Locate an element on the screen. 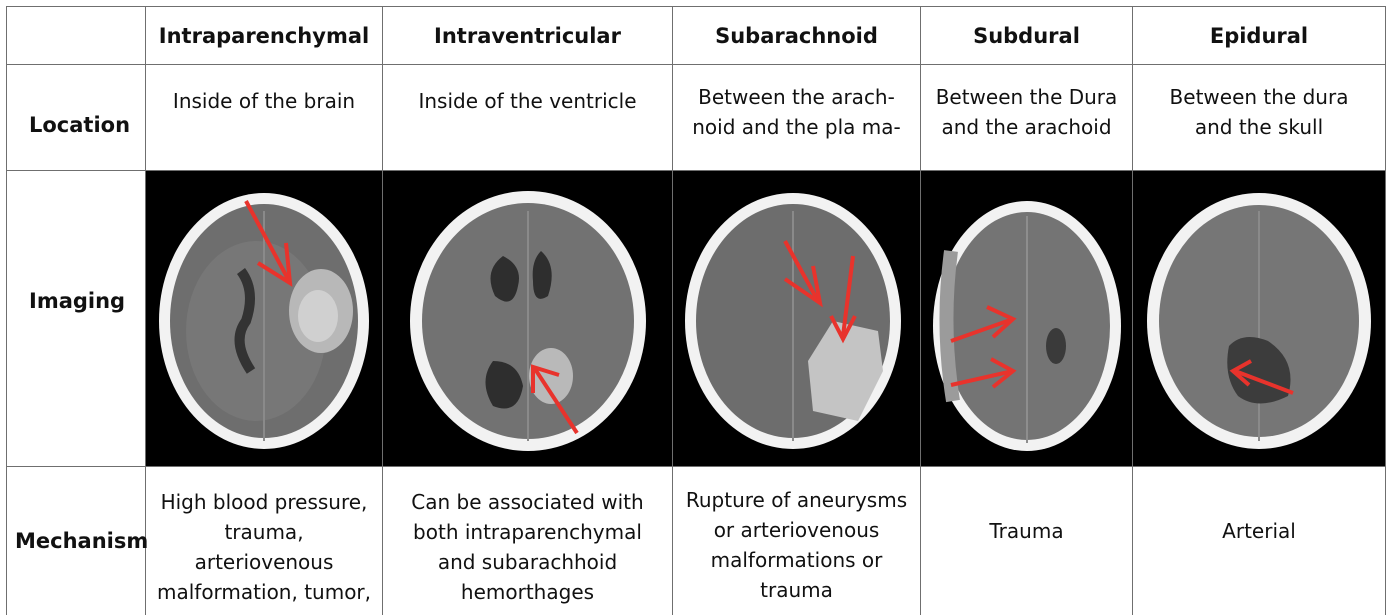  ct-scan-epidural is located at coordinates (1259, 318).